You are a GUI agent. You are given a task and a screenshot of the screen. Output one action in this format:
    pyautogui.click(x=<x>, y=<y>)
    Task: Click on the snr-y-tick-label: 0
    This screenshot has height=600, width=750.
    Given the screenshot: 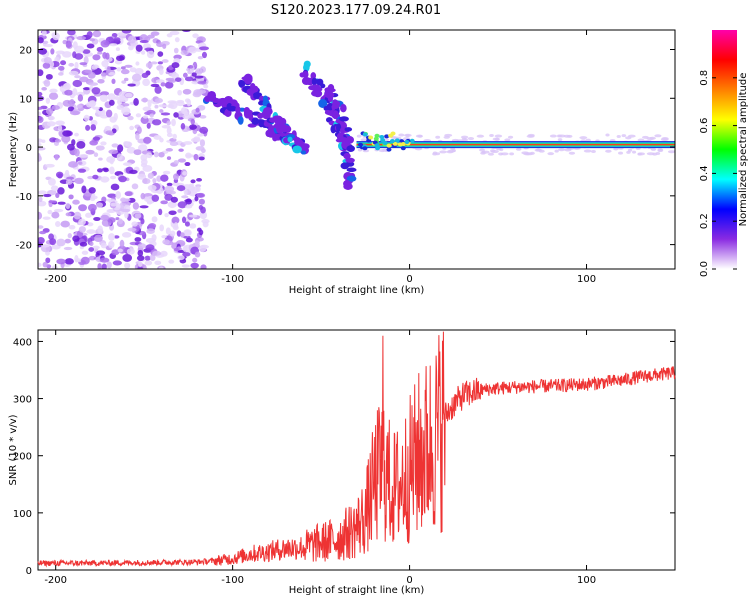 What is the action you would take?
    pyautogui.click(x=29, y=571)
    